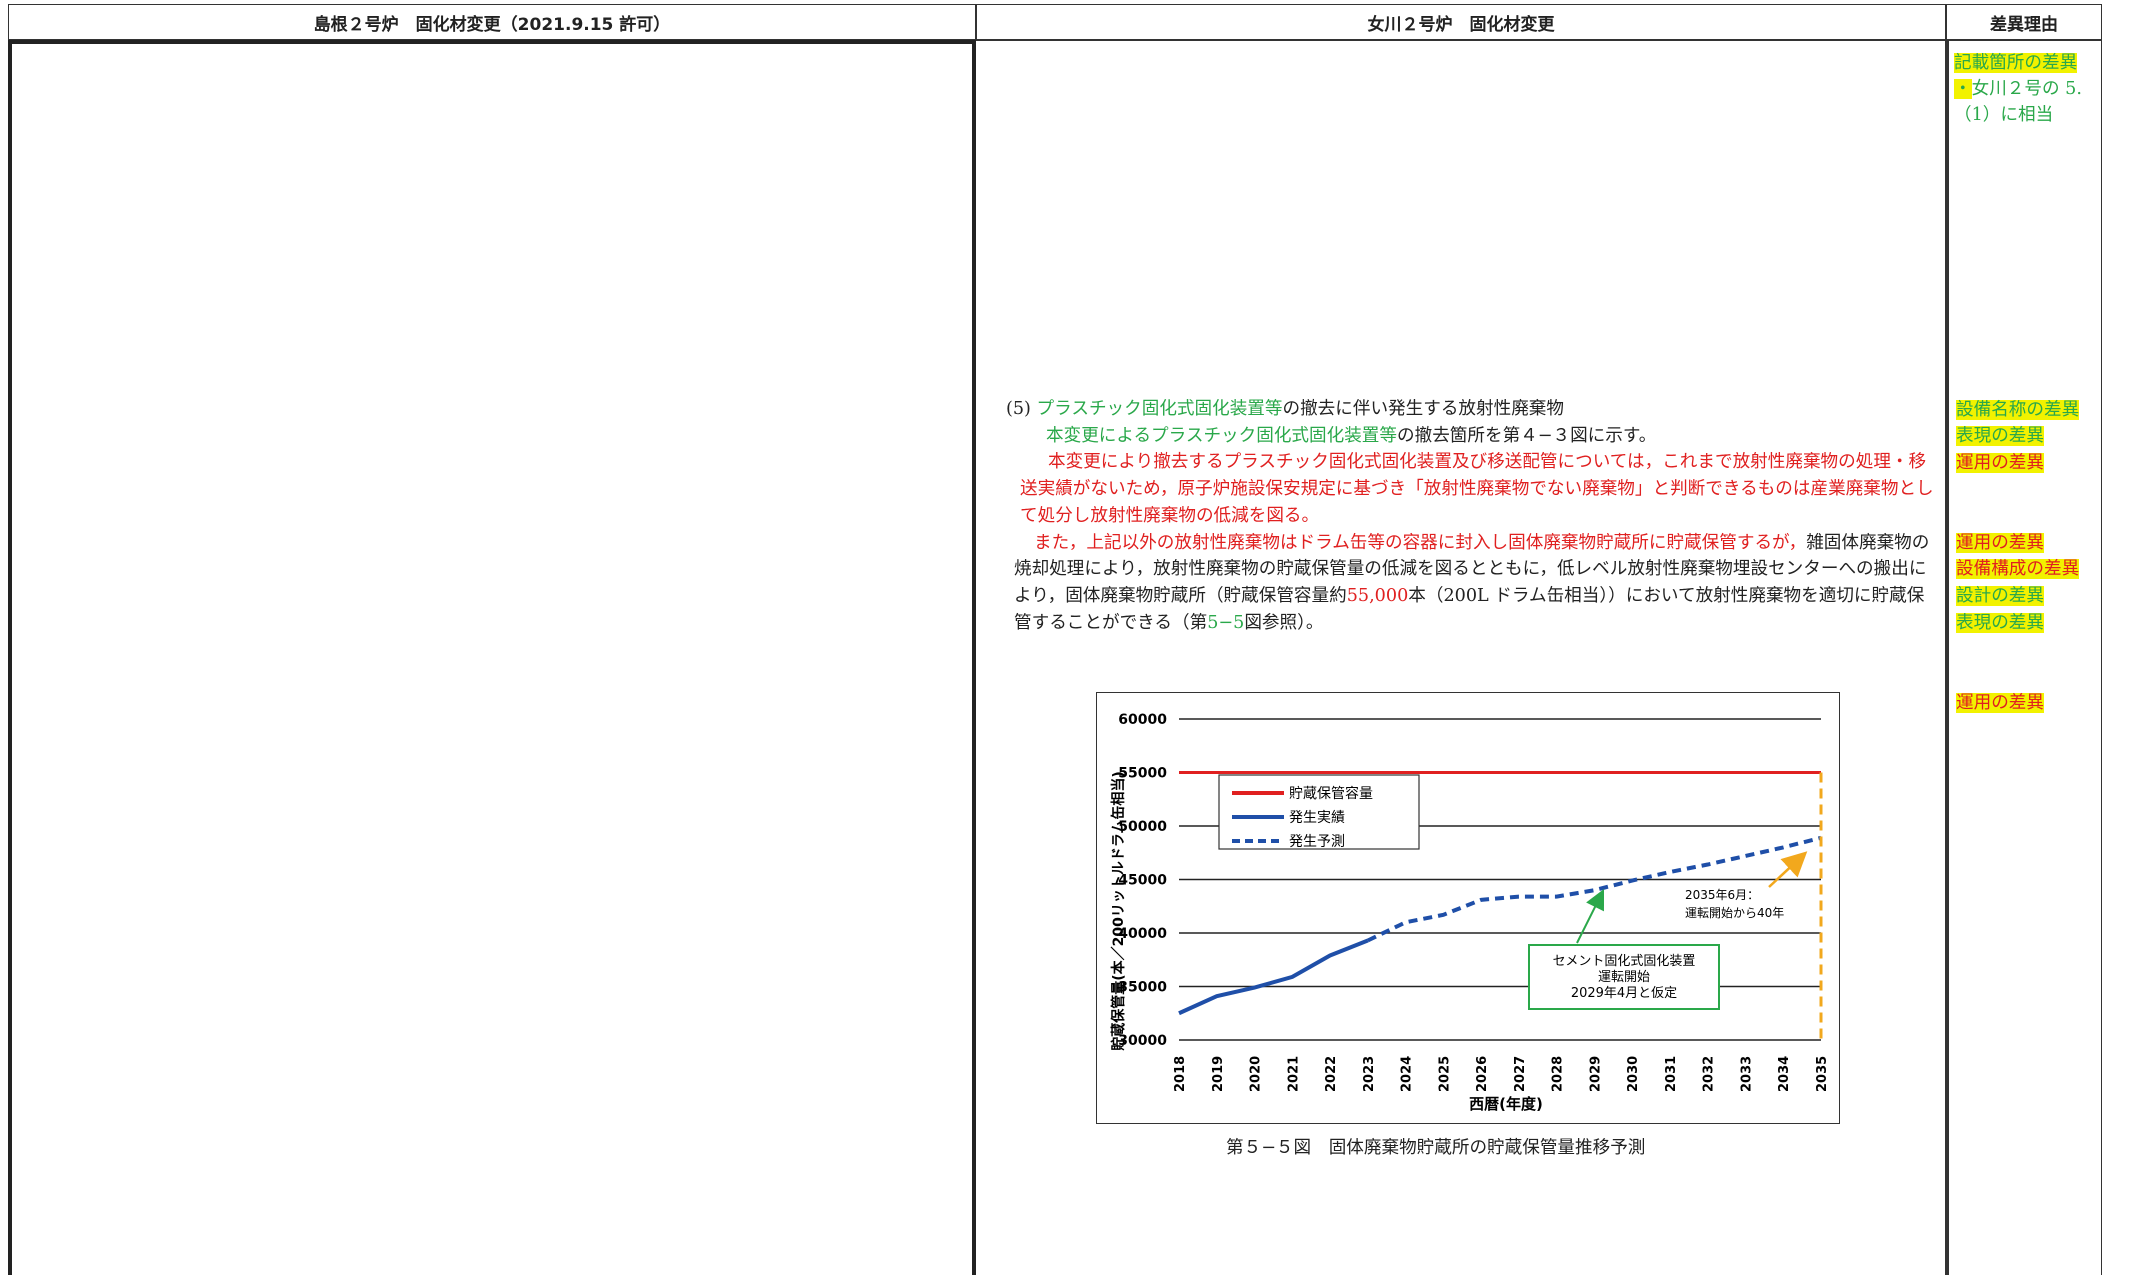  I want to click on x-tick-label: 2033, so click(1746, 1074).